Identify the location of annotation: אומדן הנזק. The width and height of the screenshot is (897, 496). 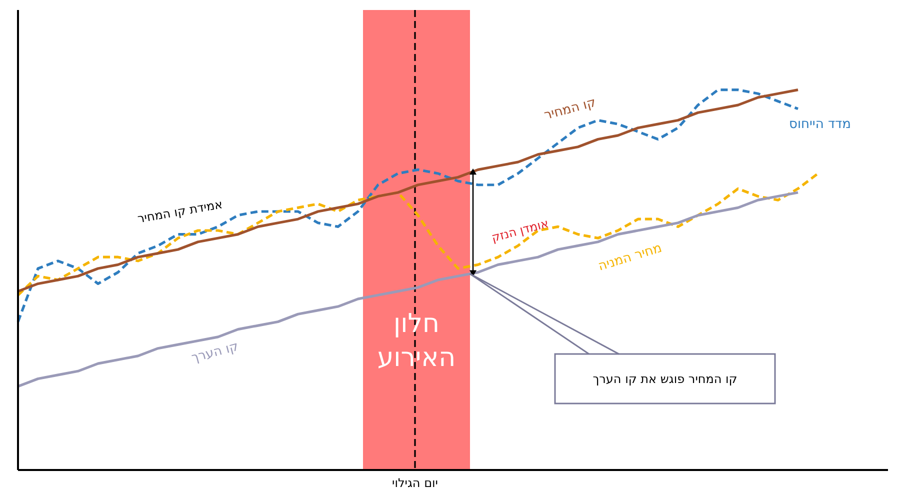
(520, 230).